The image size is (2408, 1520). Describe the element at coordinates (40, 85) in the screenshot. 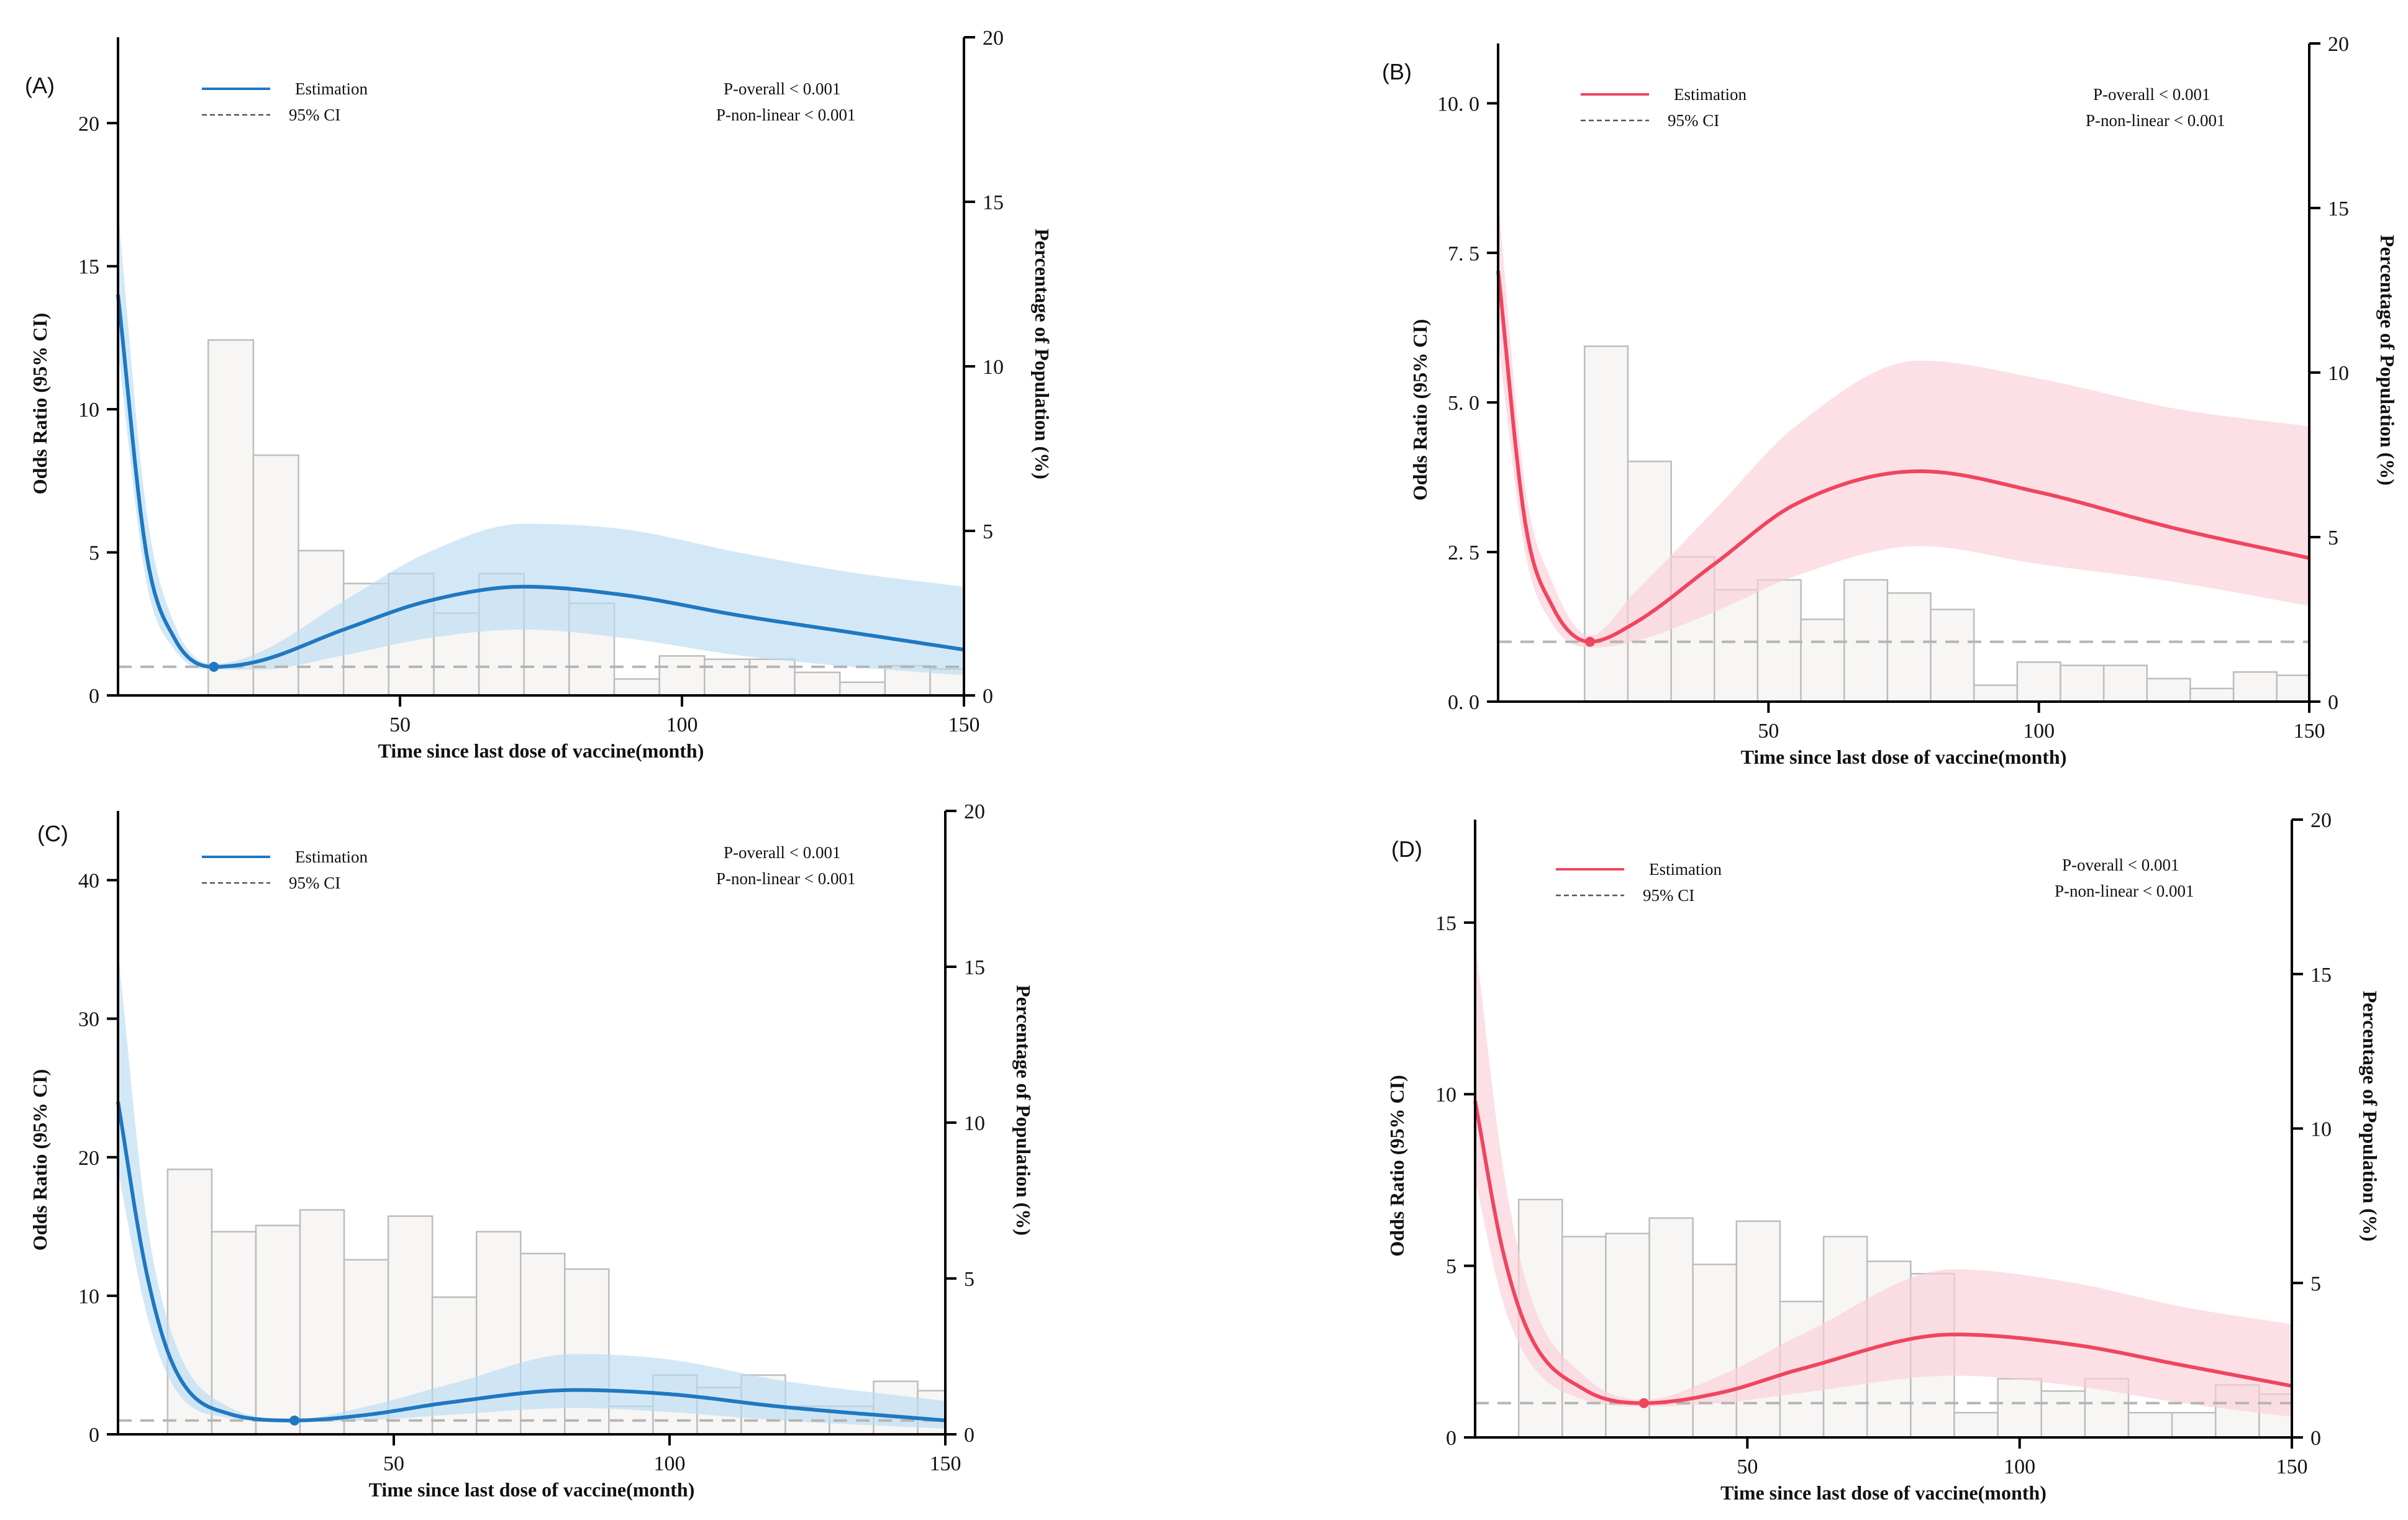

I see `panel-label: (A)` at that location.